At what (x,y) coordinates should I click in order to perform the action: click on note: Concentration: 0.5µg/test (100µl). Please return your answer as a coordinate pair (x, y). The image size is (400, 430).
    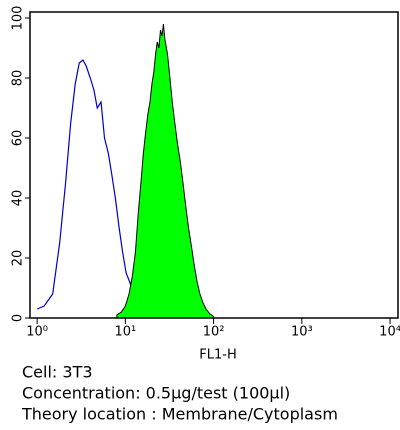
    Looking at the image, I should click on (156, 393).